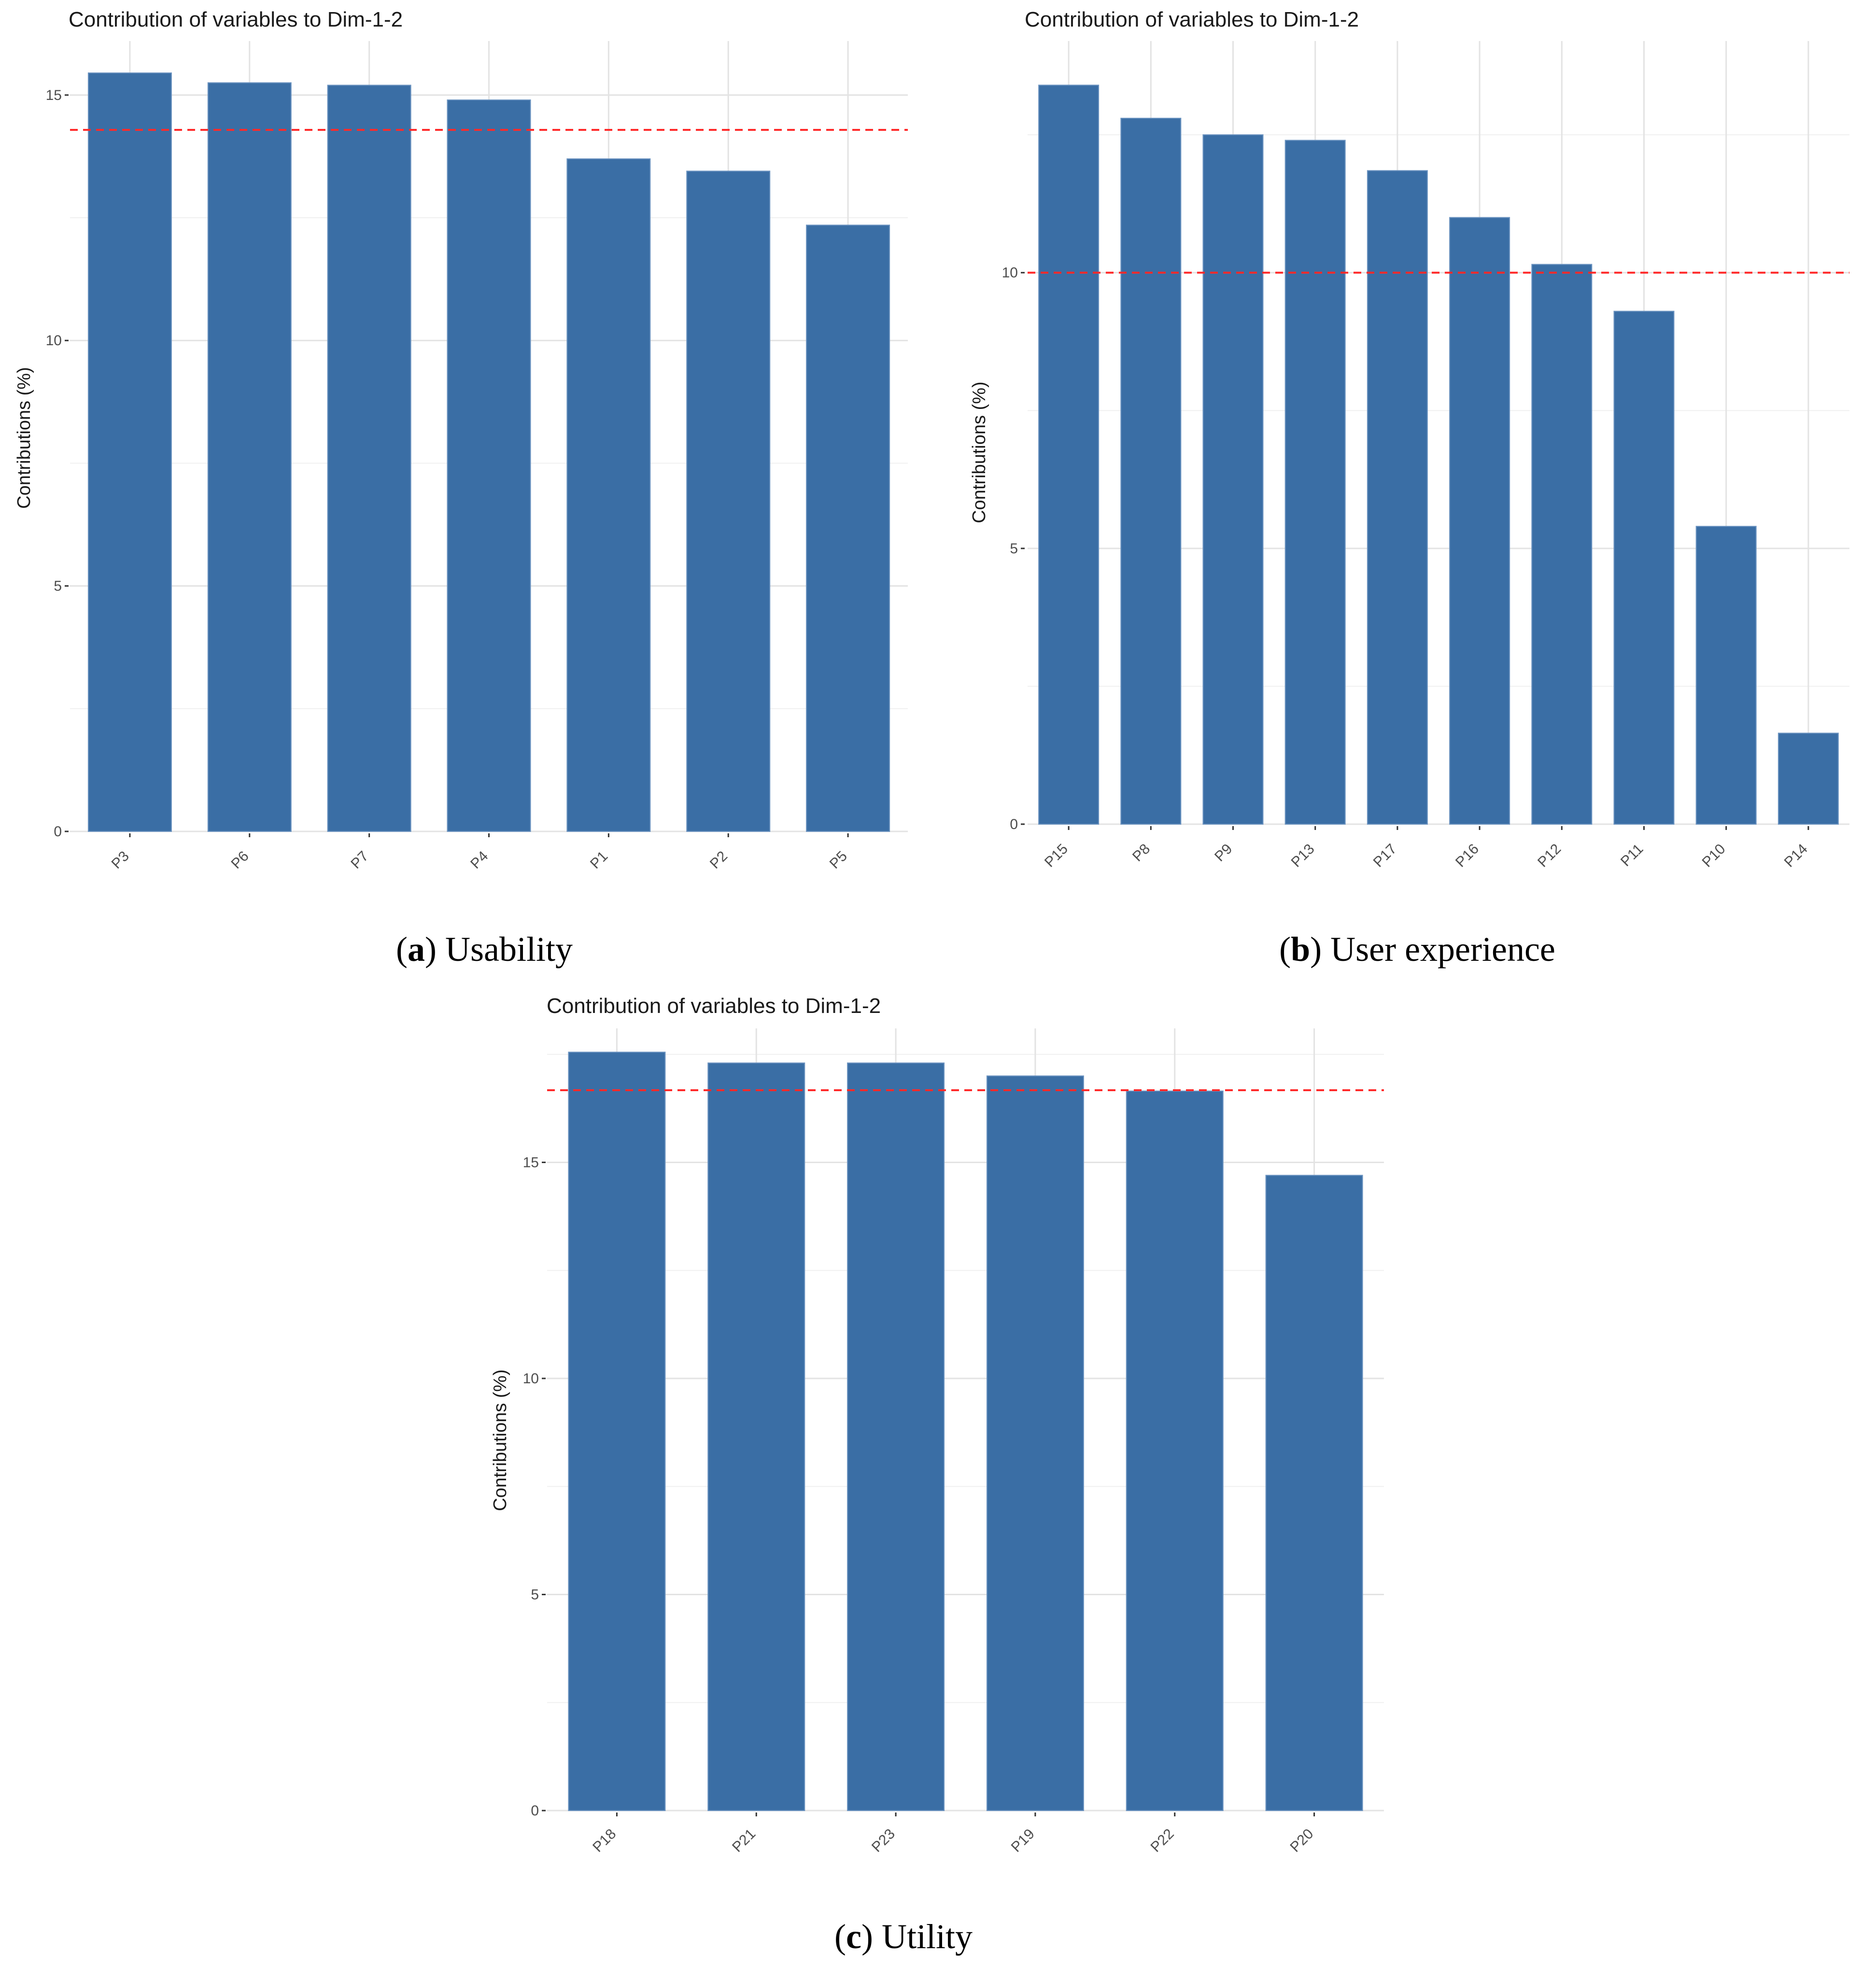 This screenshot has width=1876, height=1967. Describe the element at coordinates (608, 495) in the screenshot. I see `bar-p1` at that location.